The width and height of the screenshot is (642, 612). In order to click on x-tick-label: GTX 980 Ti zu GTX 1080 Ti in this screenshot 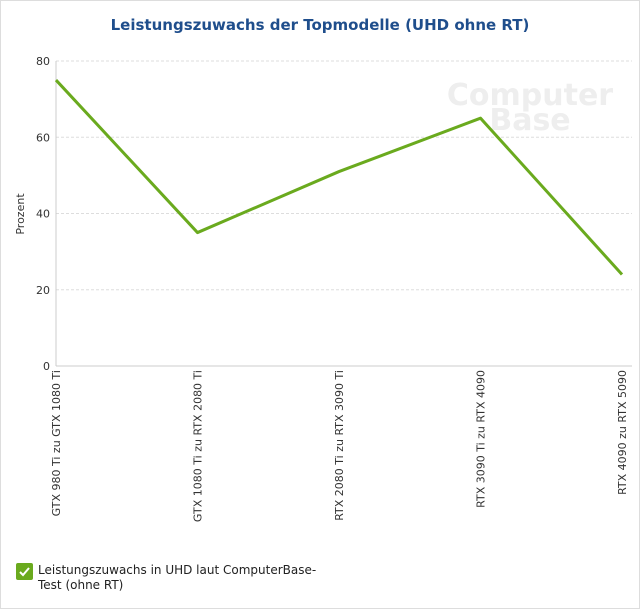, I will do `click(56, 443)`.